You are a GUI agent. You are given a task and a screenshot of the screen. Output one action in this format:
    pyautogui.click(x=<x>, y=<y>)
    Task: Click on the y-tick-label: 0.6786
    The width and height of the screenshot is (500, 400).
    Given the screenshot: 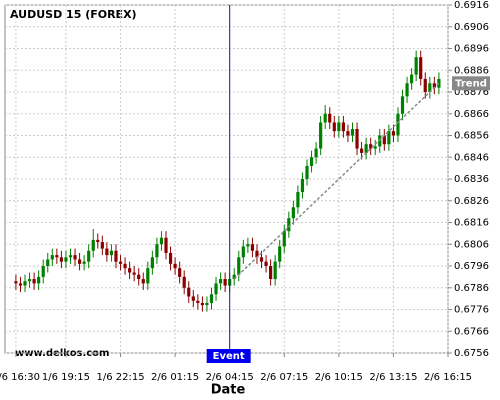 What is the action you would take?
    pyautogui.click(x=471, y=288)
    